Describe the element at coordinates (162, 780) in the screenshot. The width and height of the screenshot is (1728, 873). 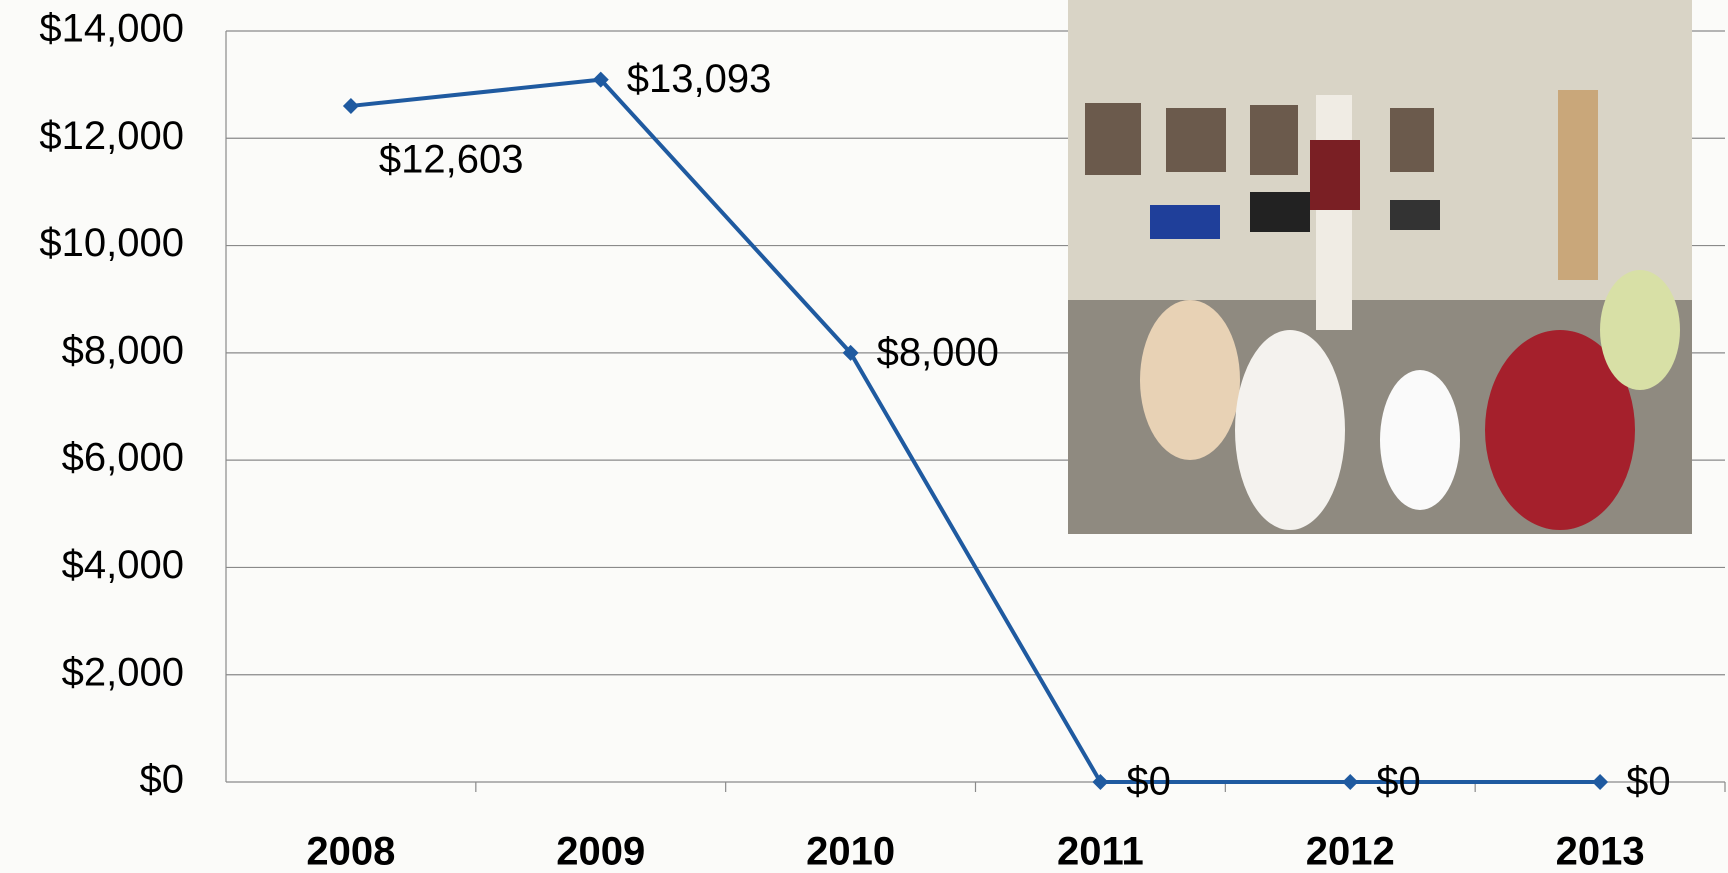
I see `y-tick-label: $0` at that location.